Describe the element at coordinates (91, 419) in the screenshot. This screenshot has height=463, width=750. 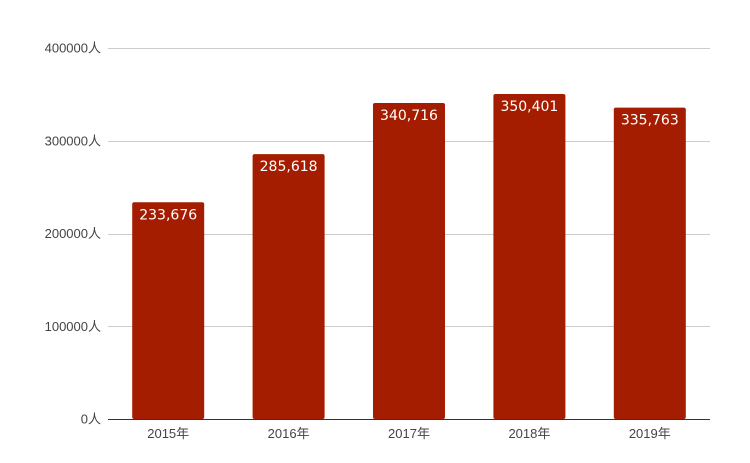
I see `y-tick-label: 0人` at that location.